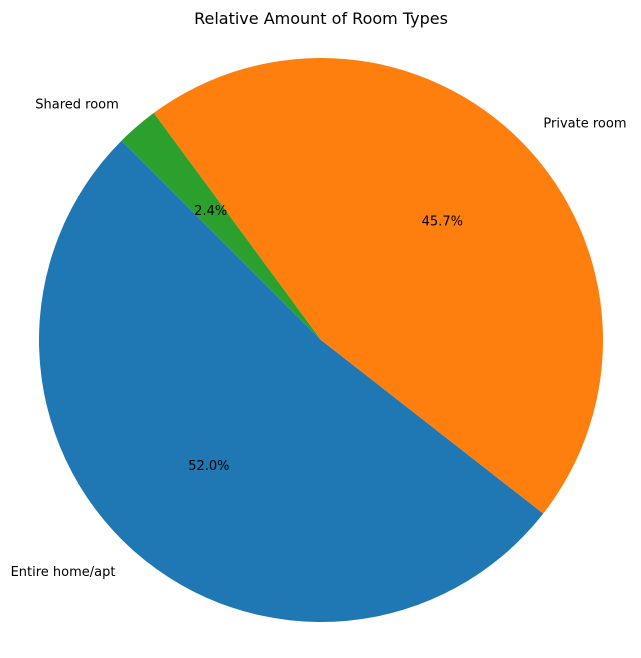 The width and height of the screenshot is (641, 658). I want to click on slice-percent-label: 2.4%, so click(210, 211).